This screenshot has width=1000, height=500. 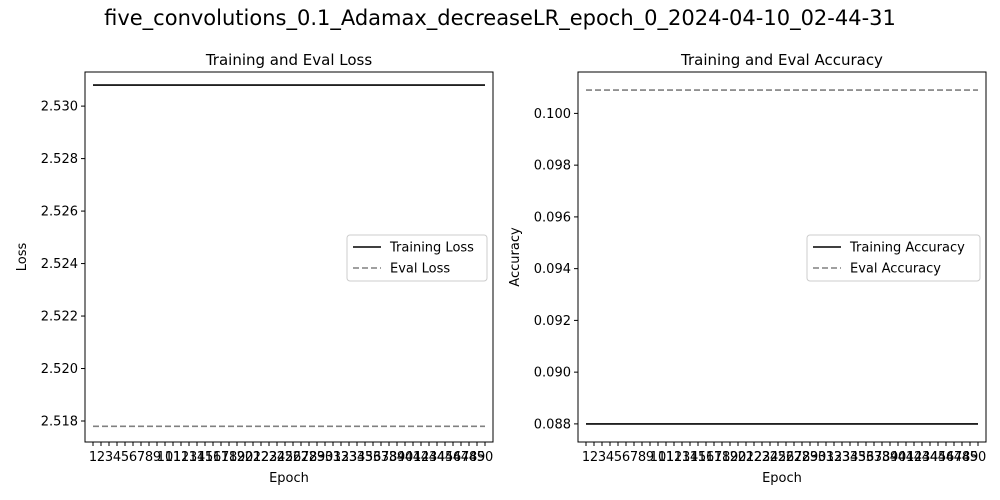 What do you see at coordinates (173, 457) in the screenshot?
I see `chart1-xtick-label-11: 11` at bounding box center [173, 457].